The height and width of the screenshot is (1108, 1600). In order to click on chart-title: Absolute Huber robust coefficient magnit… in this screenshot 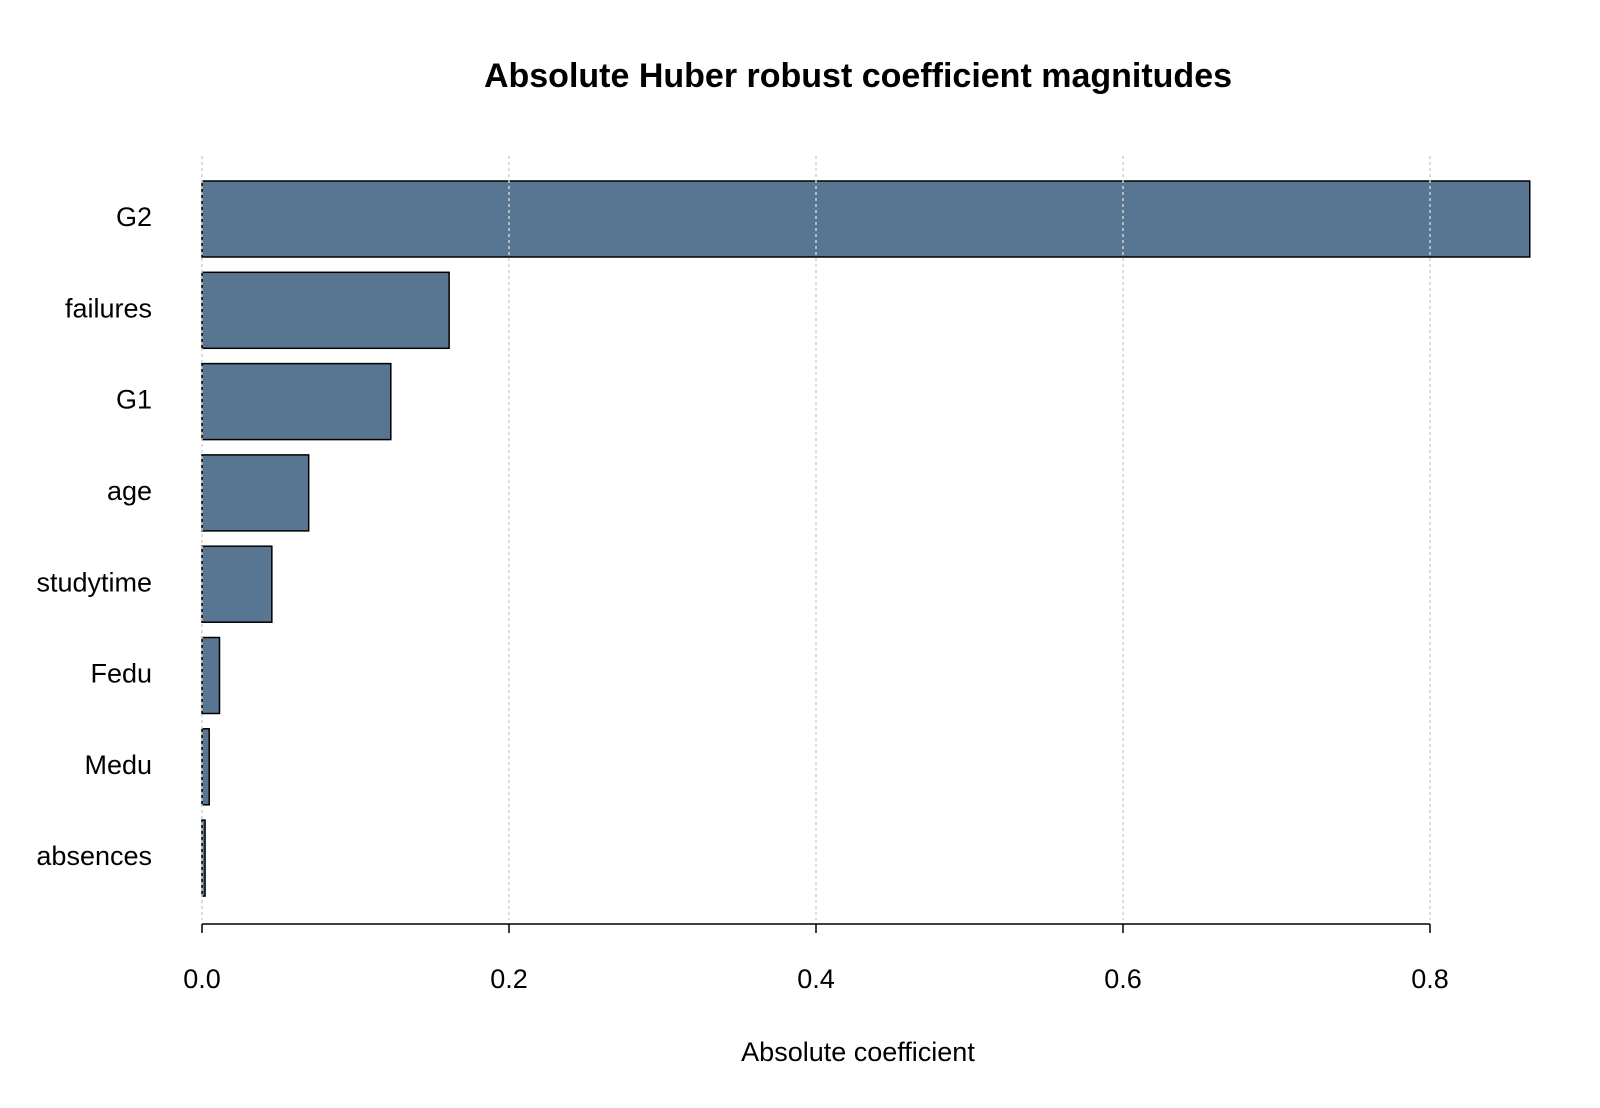, I will do `click(858, 76)`.